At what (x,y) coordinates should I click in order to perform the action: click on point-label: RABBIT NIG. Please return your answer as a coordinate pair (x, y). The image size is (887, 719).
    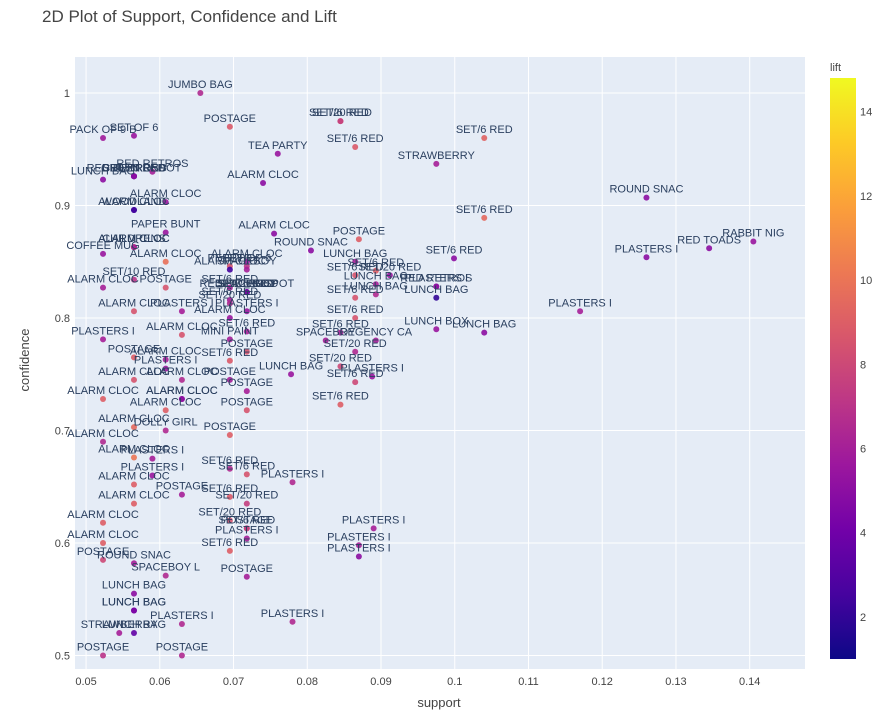
    Looking at the image, I should click on (753, 234).